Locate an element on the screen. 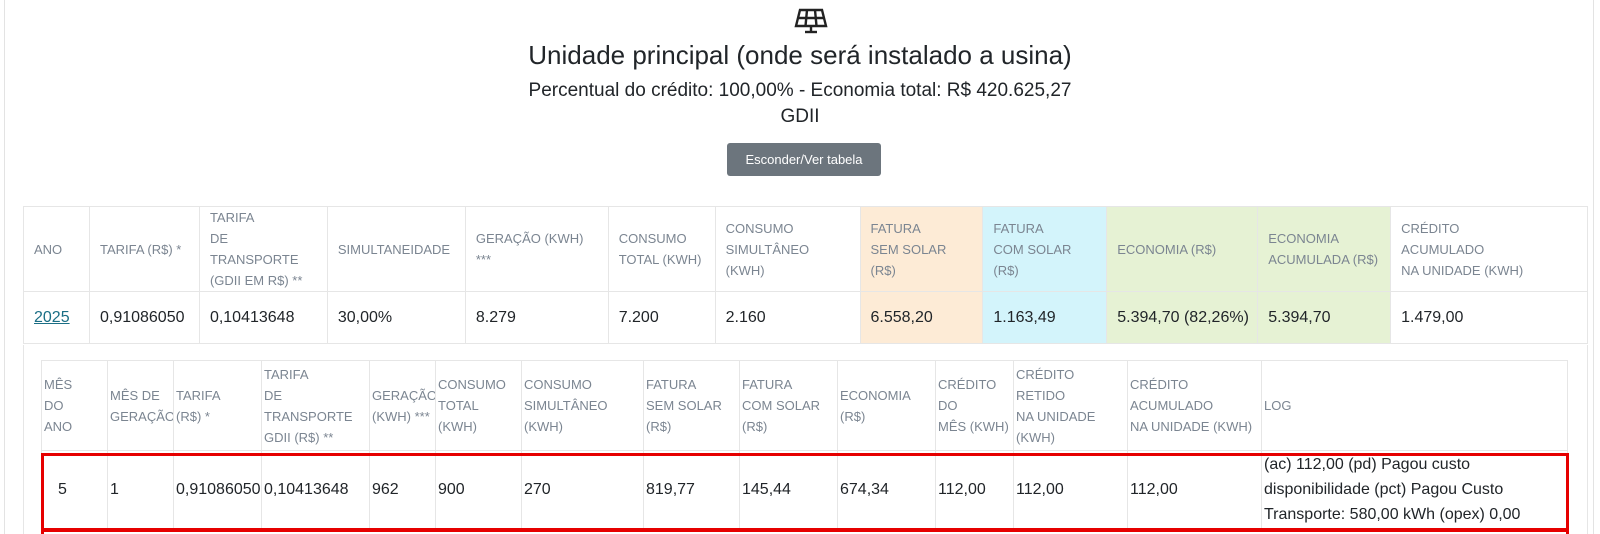 The height and width of the screenshot is (534, 1600). header-line: NA UNIDADE is located at coordinates (1056, 416).